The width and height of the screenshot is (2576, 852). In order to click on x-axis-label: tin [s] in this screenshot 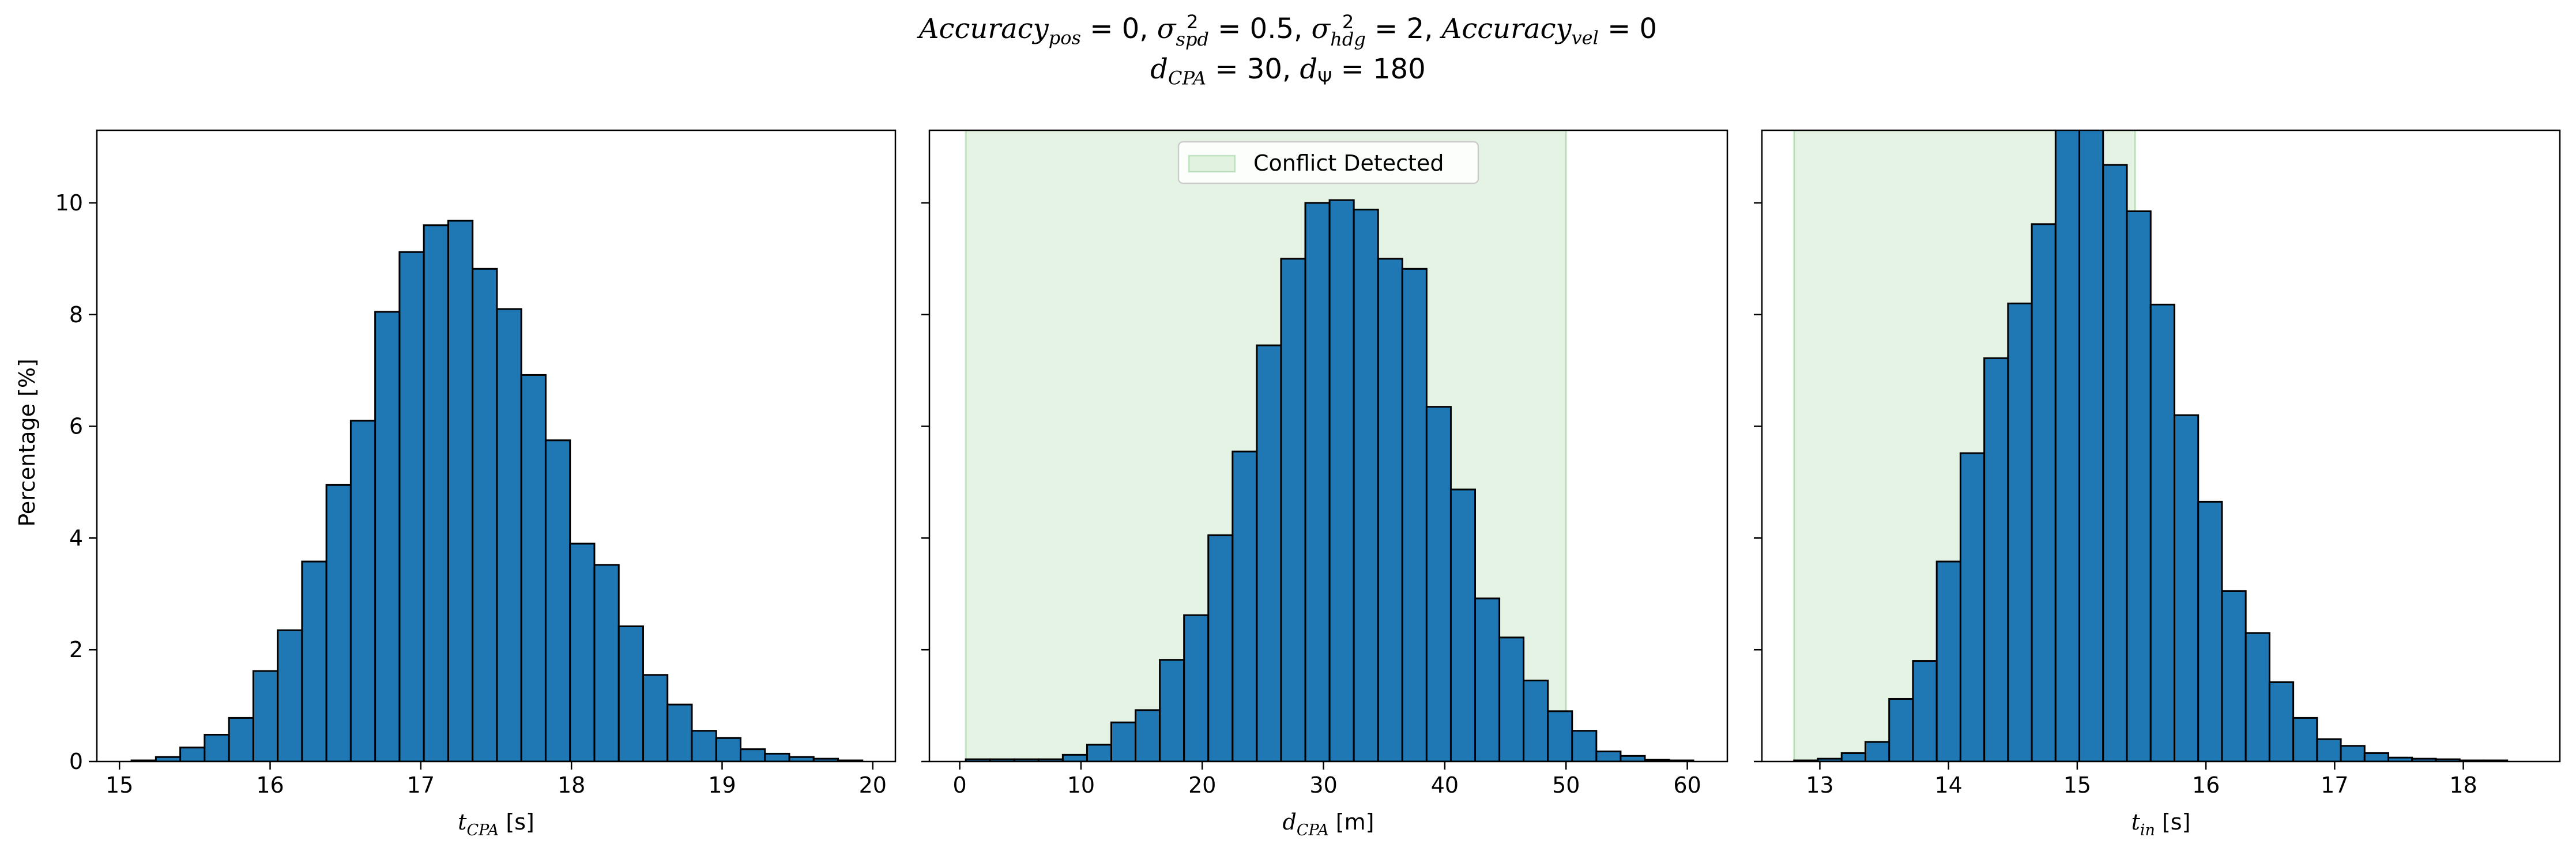, I will do `click(2161, 824)`.